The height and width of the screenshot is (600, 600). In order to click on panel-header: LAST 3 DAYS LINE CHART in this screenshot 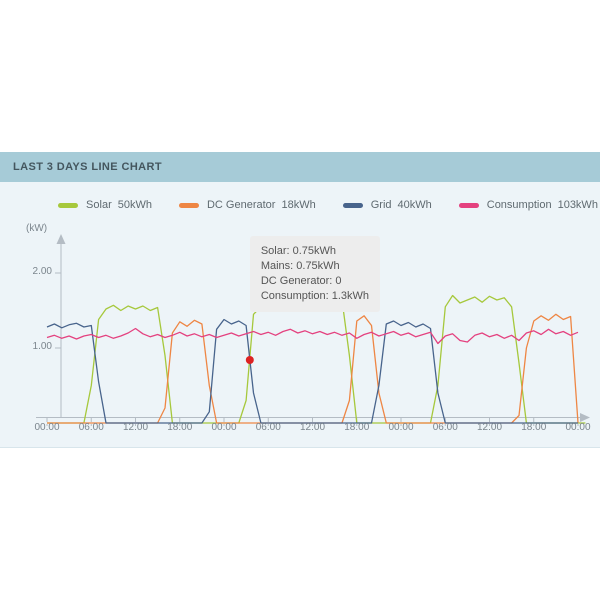, I will do `click(300, 167)`.